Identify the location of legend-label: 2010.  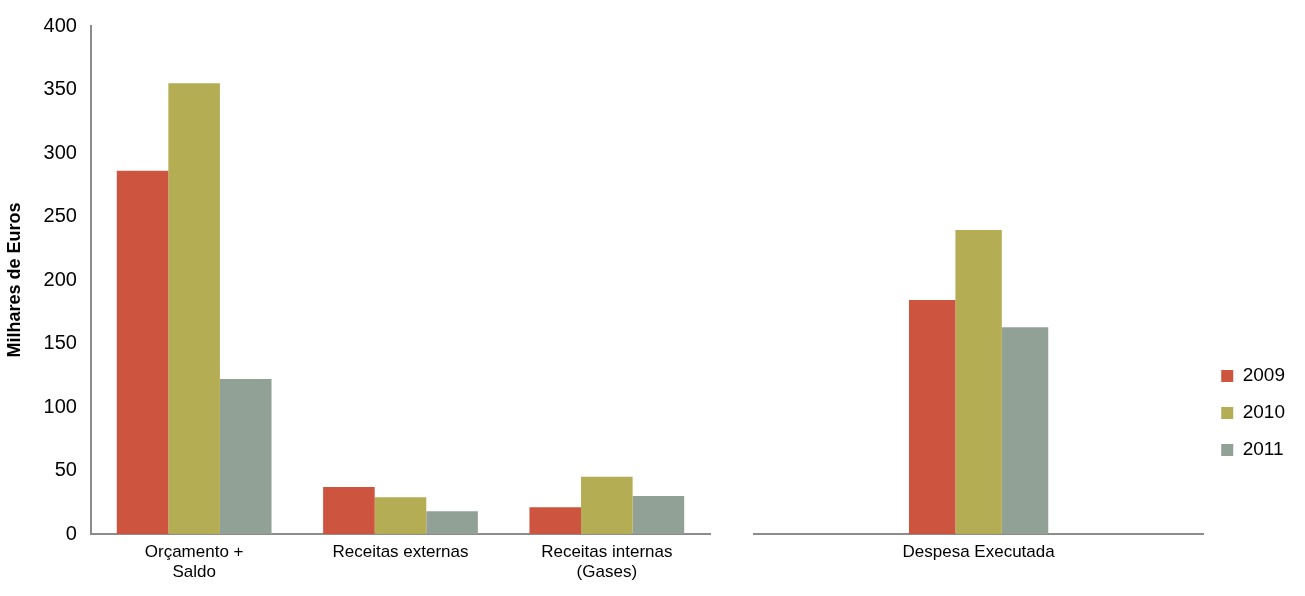
(1264, 412).